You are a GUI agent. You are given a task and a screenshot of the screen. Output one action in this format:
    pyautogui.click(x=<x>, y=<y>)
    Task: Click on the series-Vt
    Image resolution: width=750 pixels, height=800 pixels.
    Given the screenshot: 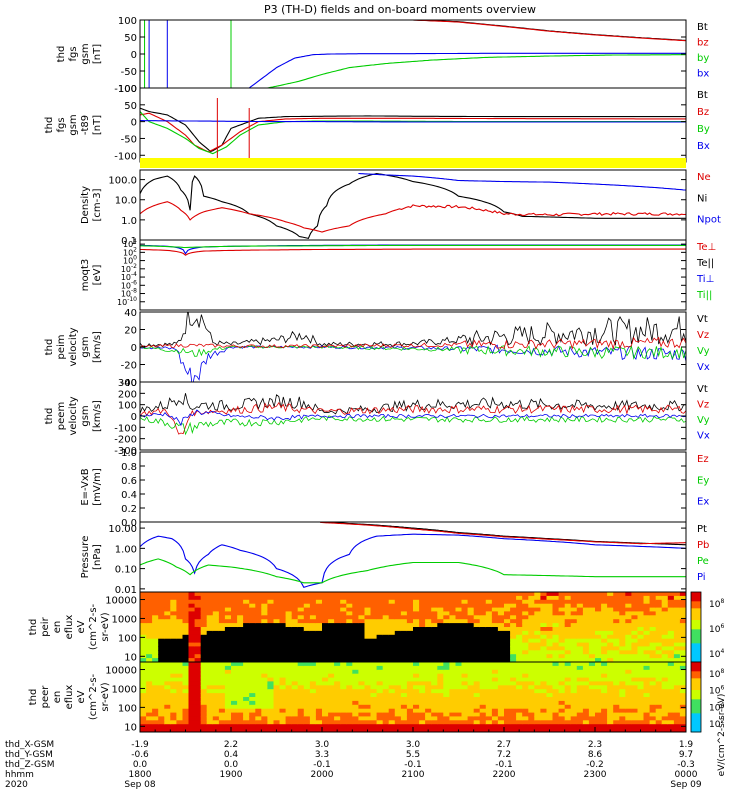 What is the action you would take?
    pyautogui.click(x=413, y=330)
    